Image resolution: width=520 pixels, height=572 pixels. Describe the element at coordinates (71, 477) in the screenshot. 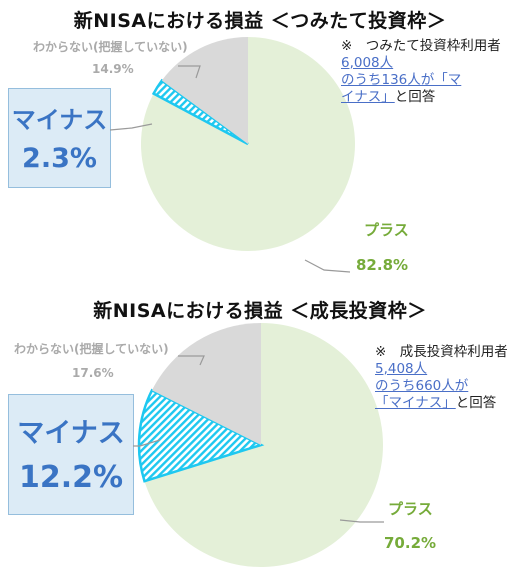

I see `value-minus: 12.2%` at that location.